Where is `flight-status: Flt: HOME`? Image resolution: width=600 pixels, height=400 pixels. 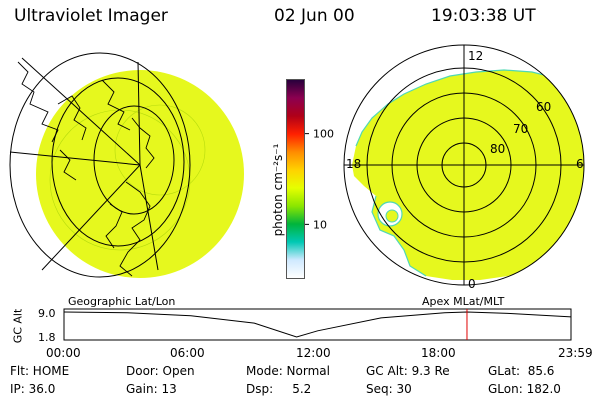 flight-status: Flt: HOME is located at coordinates (40, 371).